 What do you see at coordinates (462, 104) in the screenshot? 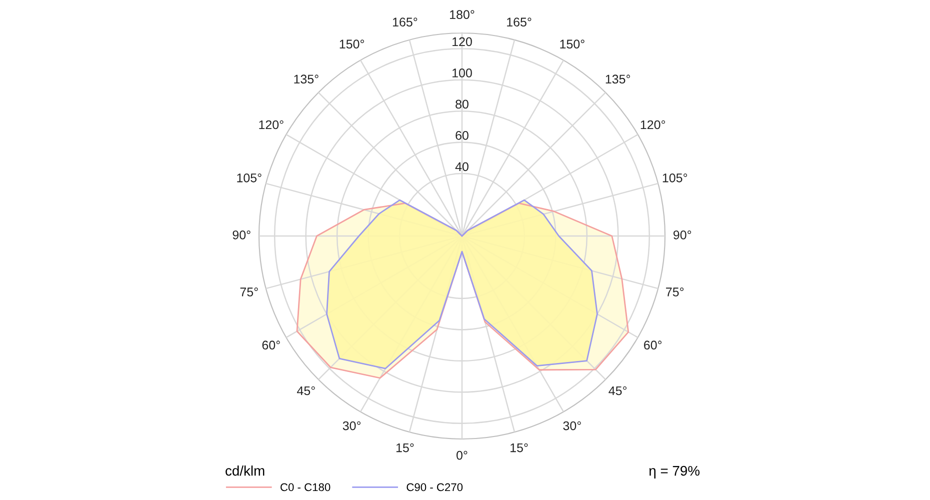
I see `y-tick-label: 80` at bounding box center [462, 104].